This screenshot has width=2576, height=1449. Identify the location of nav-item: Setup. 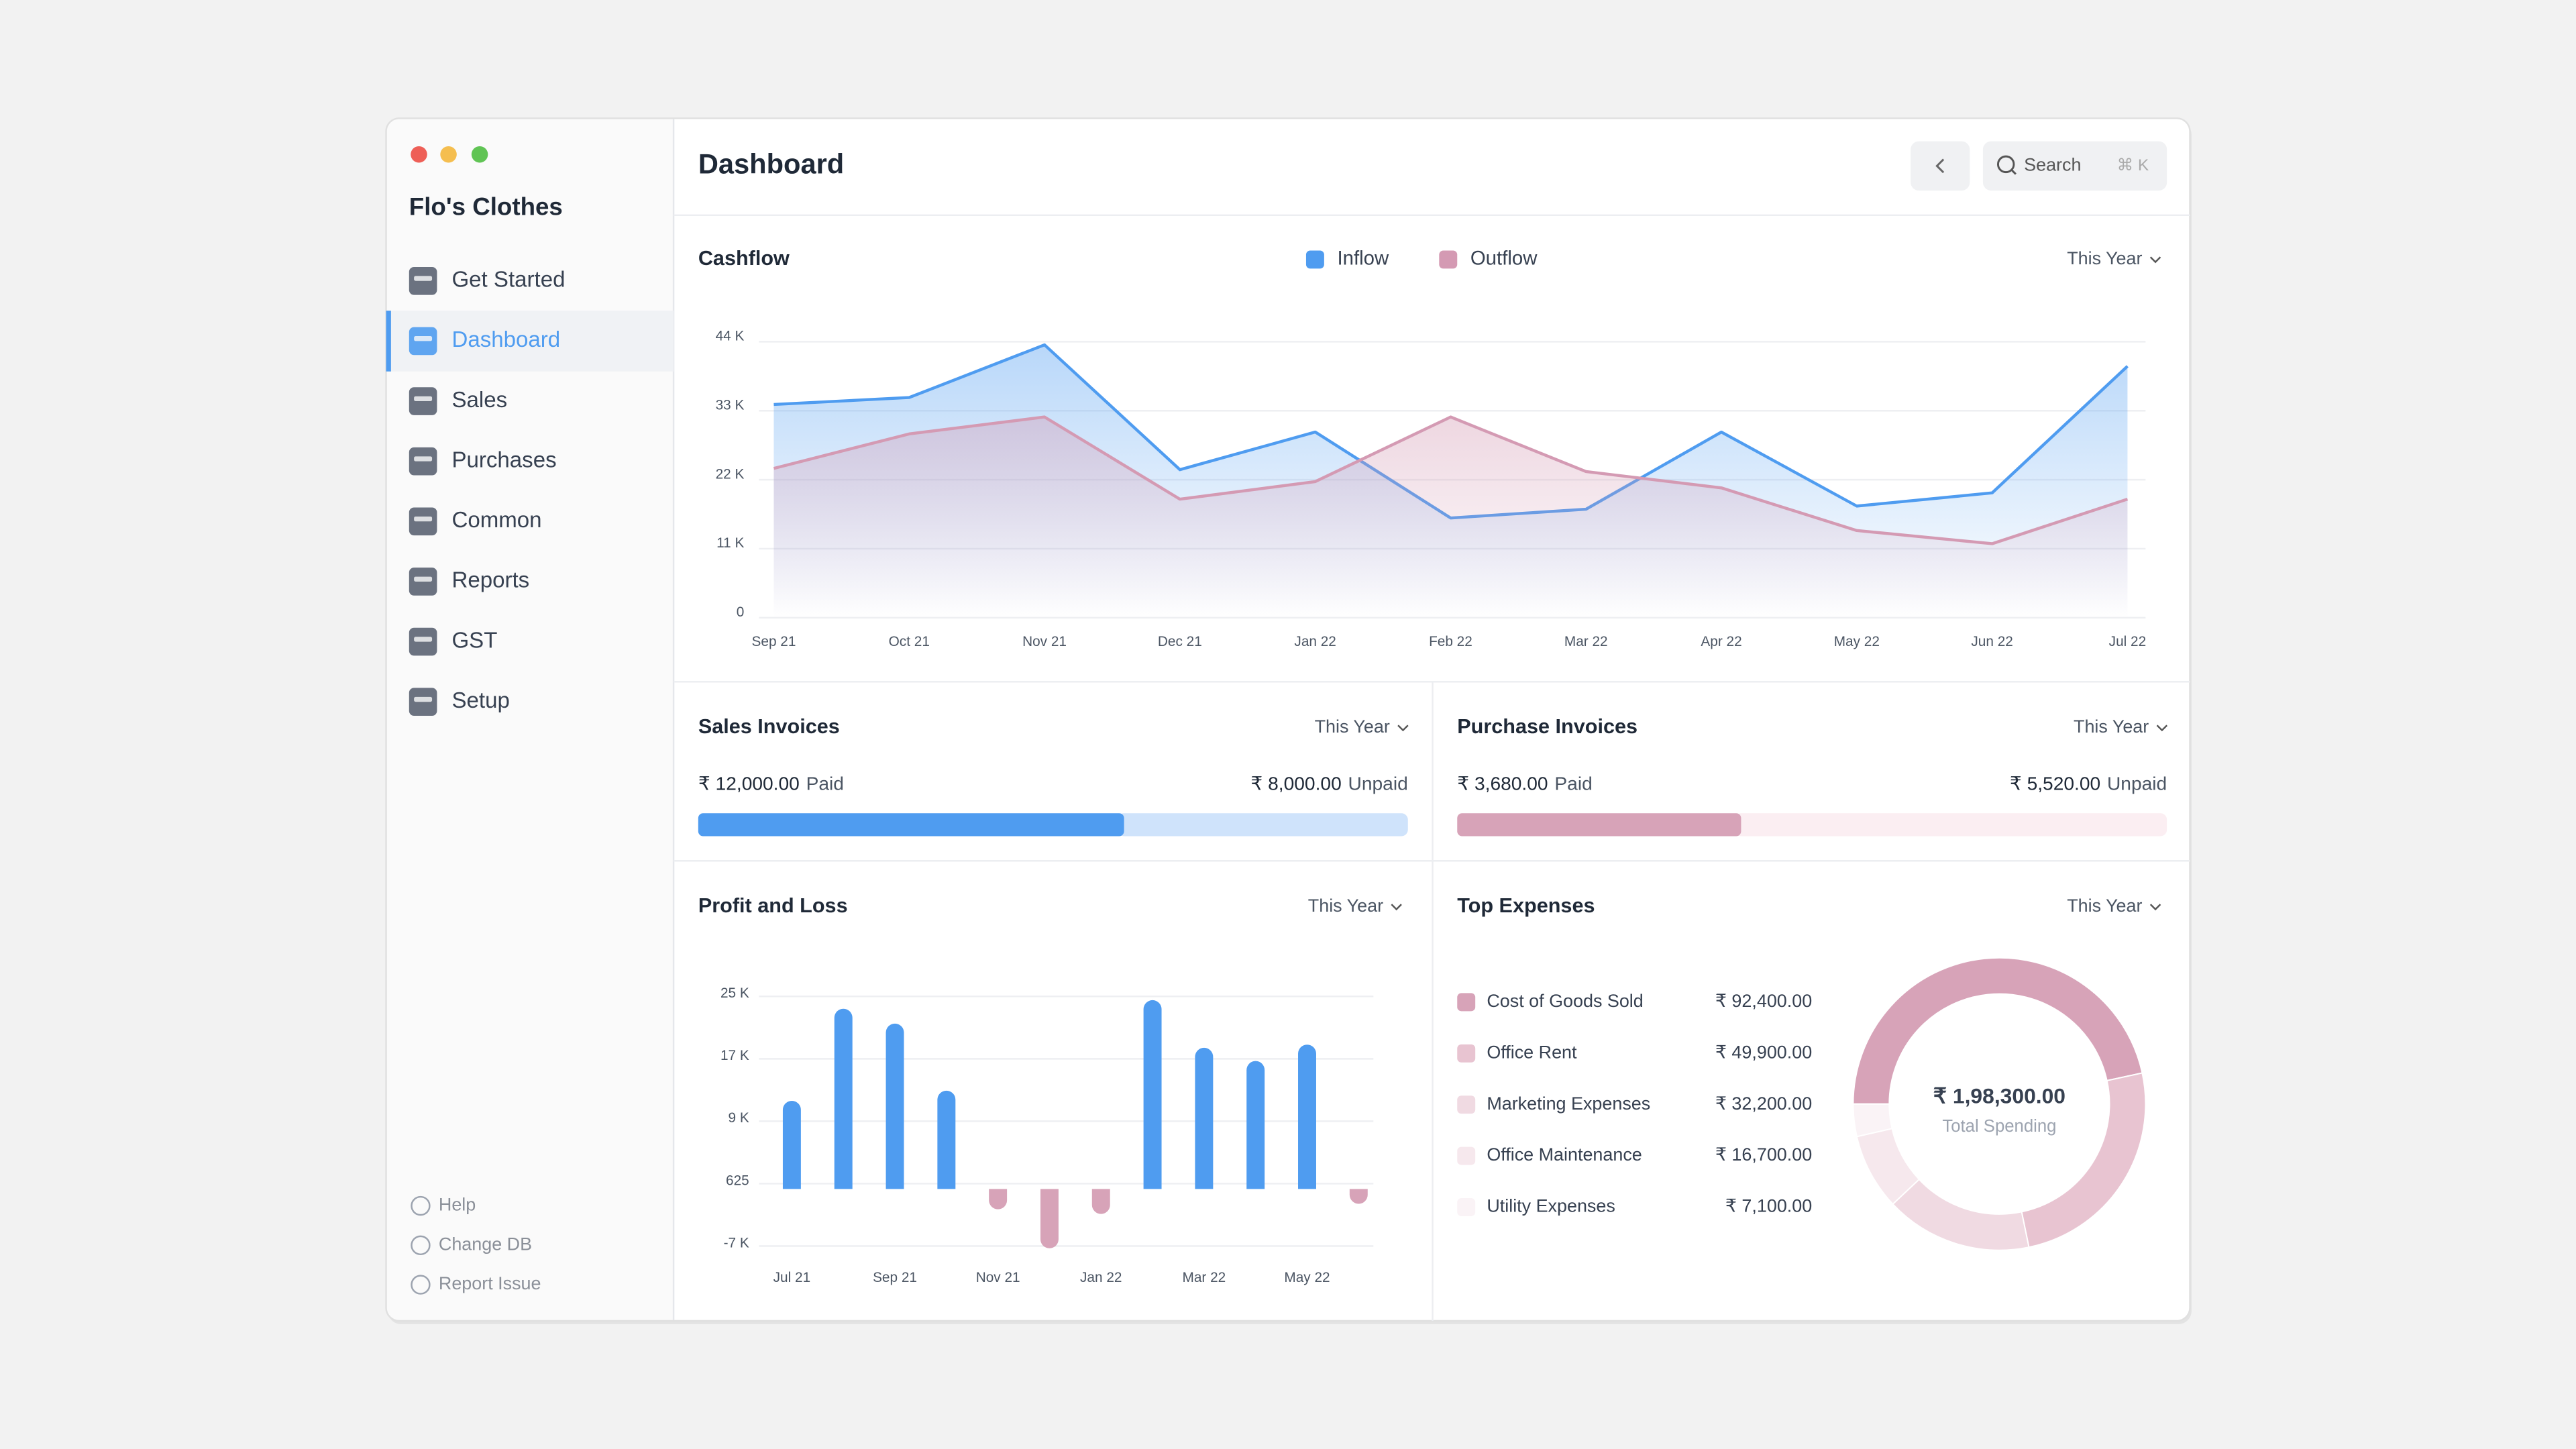
(459, 702).